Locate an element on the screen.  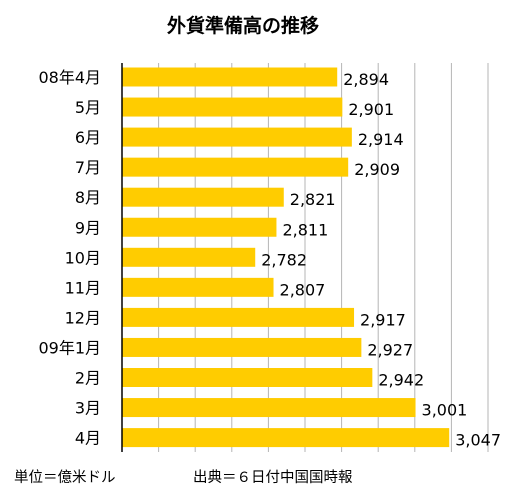
category-labels: 08年4月 5月 6月 7月 8月 9月 10月 11月 12月 09年1月 2月 3月 4月 is located at coordinates (69, 258).